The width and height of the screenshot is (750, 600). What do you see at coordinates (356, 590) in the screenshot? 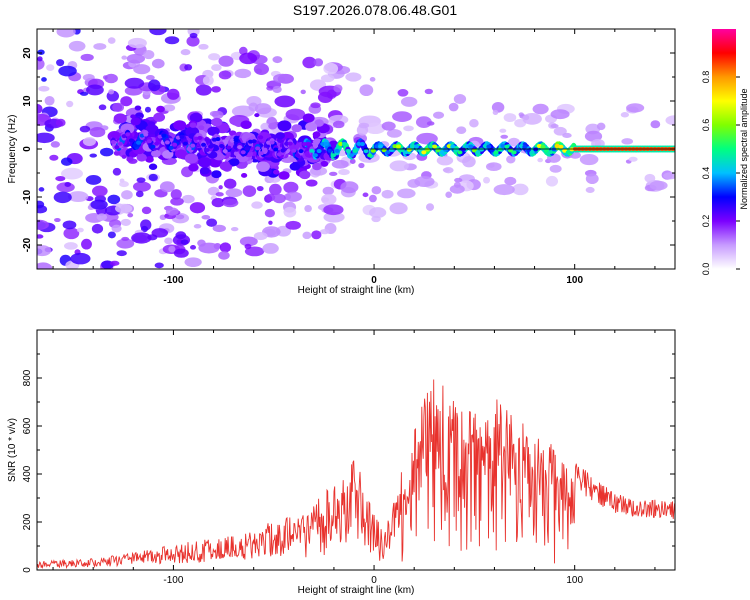
I see `snr-x-axis-label: Height of straight line (km)` at bounding box center [356, 590].